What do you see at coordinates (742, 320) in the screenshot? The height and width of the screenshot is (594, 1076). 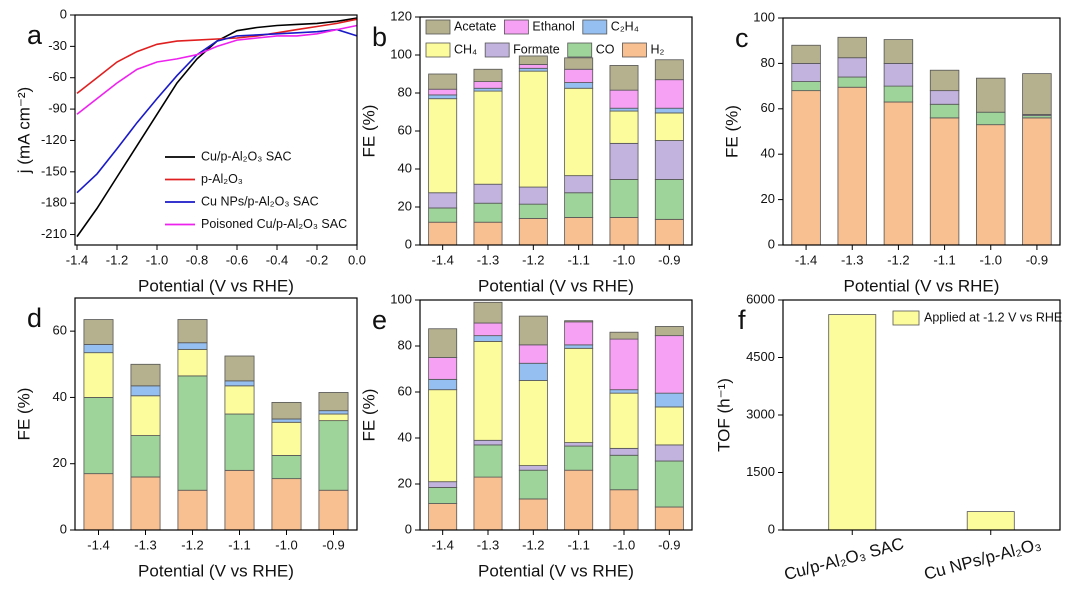 I see `panel-label: f` at bounding box center [742, 320].